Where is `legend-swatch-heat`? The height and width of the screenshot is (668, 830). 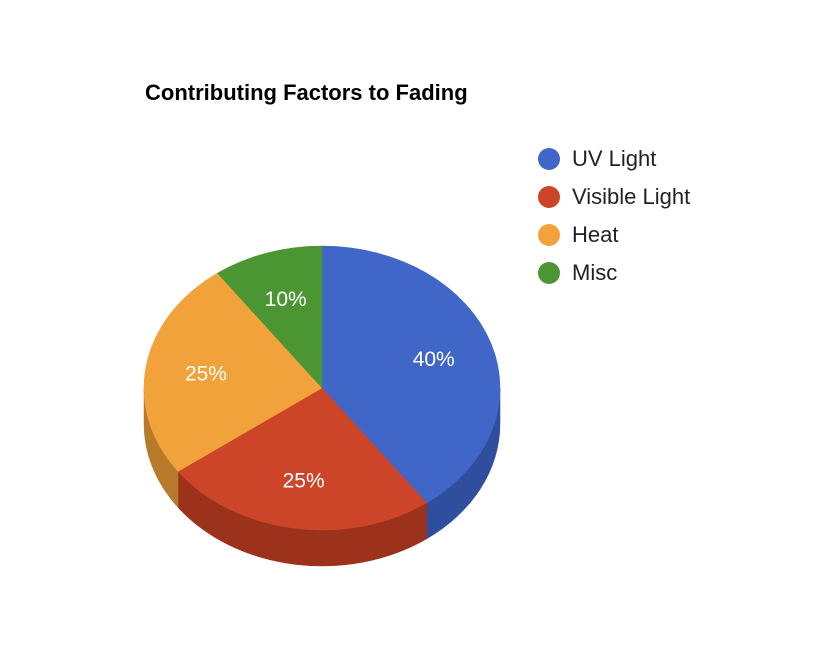
legend-swatch-heat is located at coordinates (549, 235).